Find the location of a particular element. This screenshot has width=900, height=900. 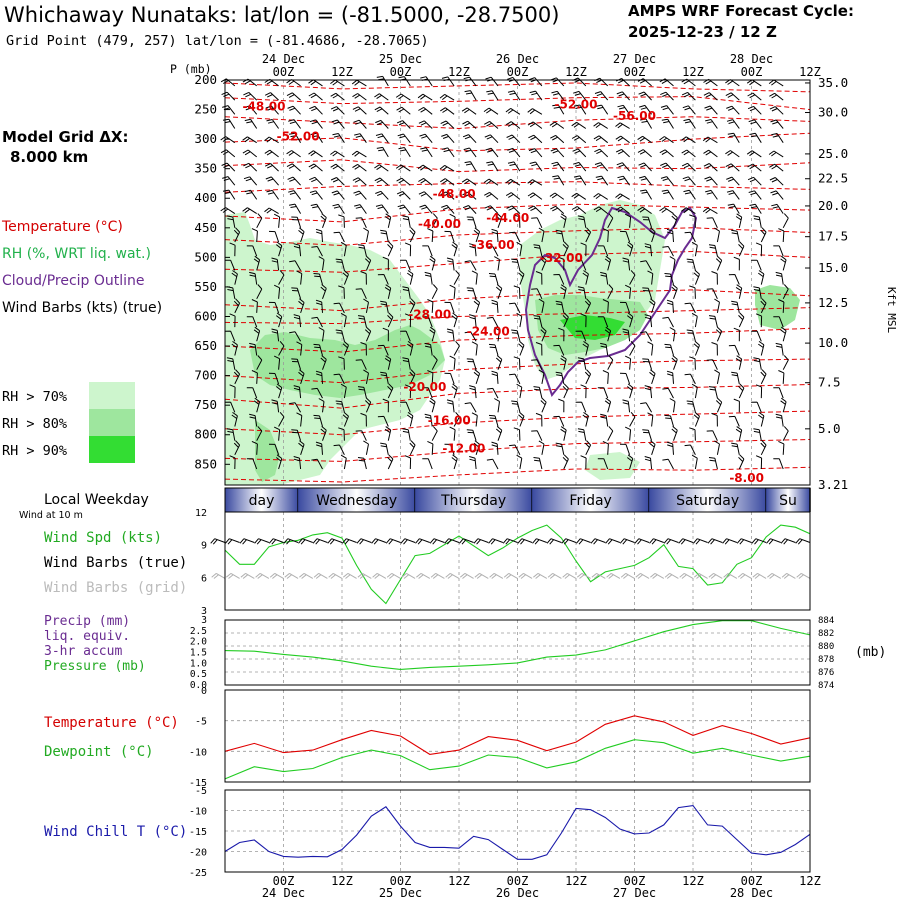

rh-legend-swatch is located at coordinates (112, 395).